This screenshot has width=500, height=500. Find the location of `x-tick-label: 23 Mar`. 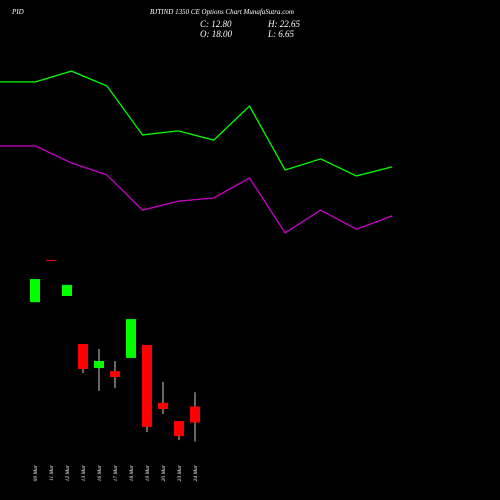

x-tick-label: 23 Mar is located at coordinates (180, 472).